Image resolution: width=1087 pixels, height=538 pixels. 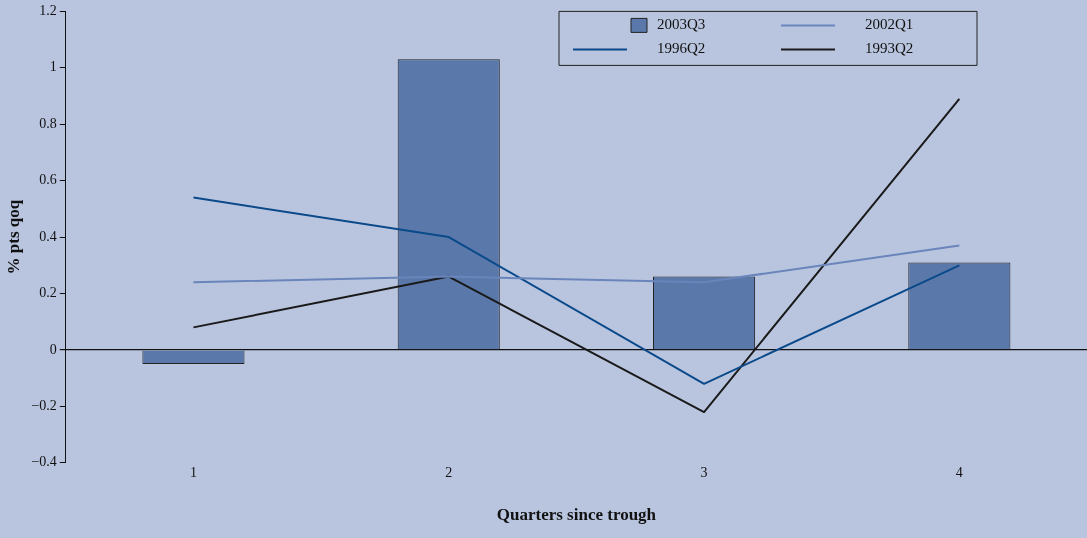 I want to click on y-tick-label: 0.8, so click(x=48, y=123).